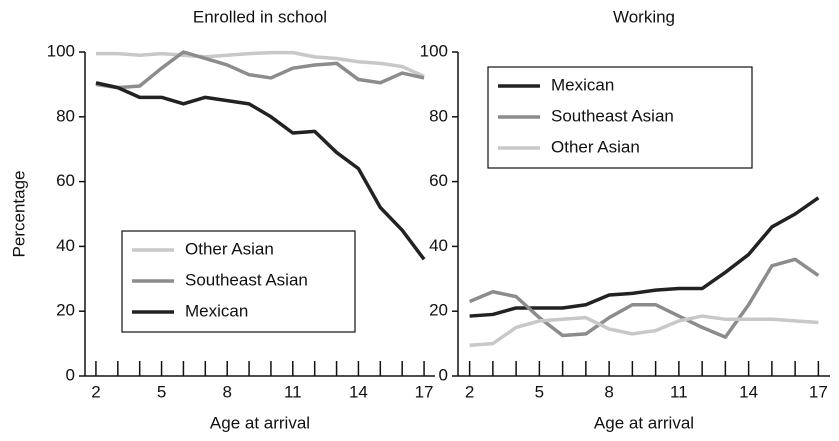 The width and height of the screenshot is (839, 441). What do you see at coordinates (644, 16) in the screenshot?
I see `chart-title: Working` at bounding box center [644, 16].